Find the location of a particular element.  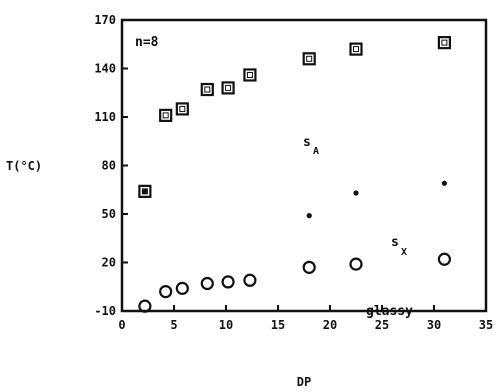

x-axis-label: DP is located at coordinates (304, 382).